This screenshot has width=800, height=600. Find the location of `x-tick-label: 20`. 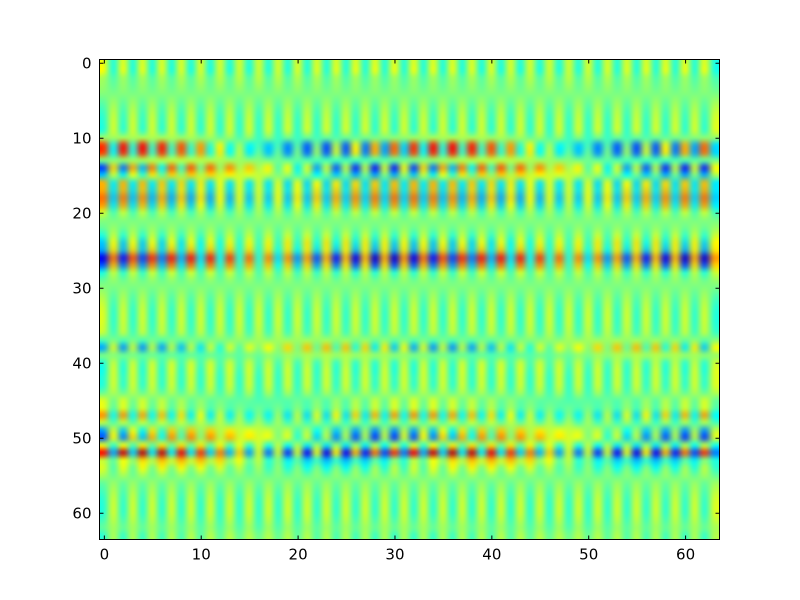

x-tick-label: 20 is located at coordinates (298, 555).